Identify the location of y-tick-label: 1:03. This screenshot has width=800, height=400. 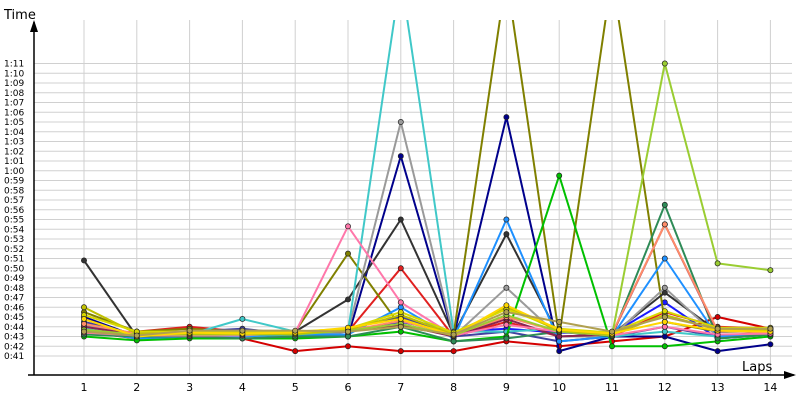
(14, 143).